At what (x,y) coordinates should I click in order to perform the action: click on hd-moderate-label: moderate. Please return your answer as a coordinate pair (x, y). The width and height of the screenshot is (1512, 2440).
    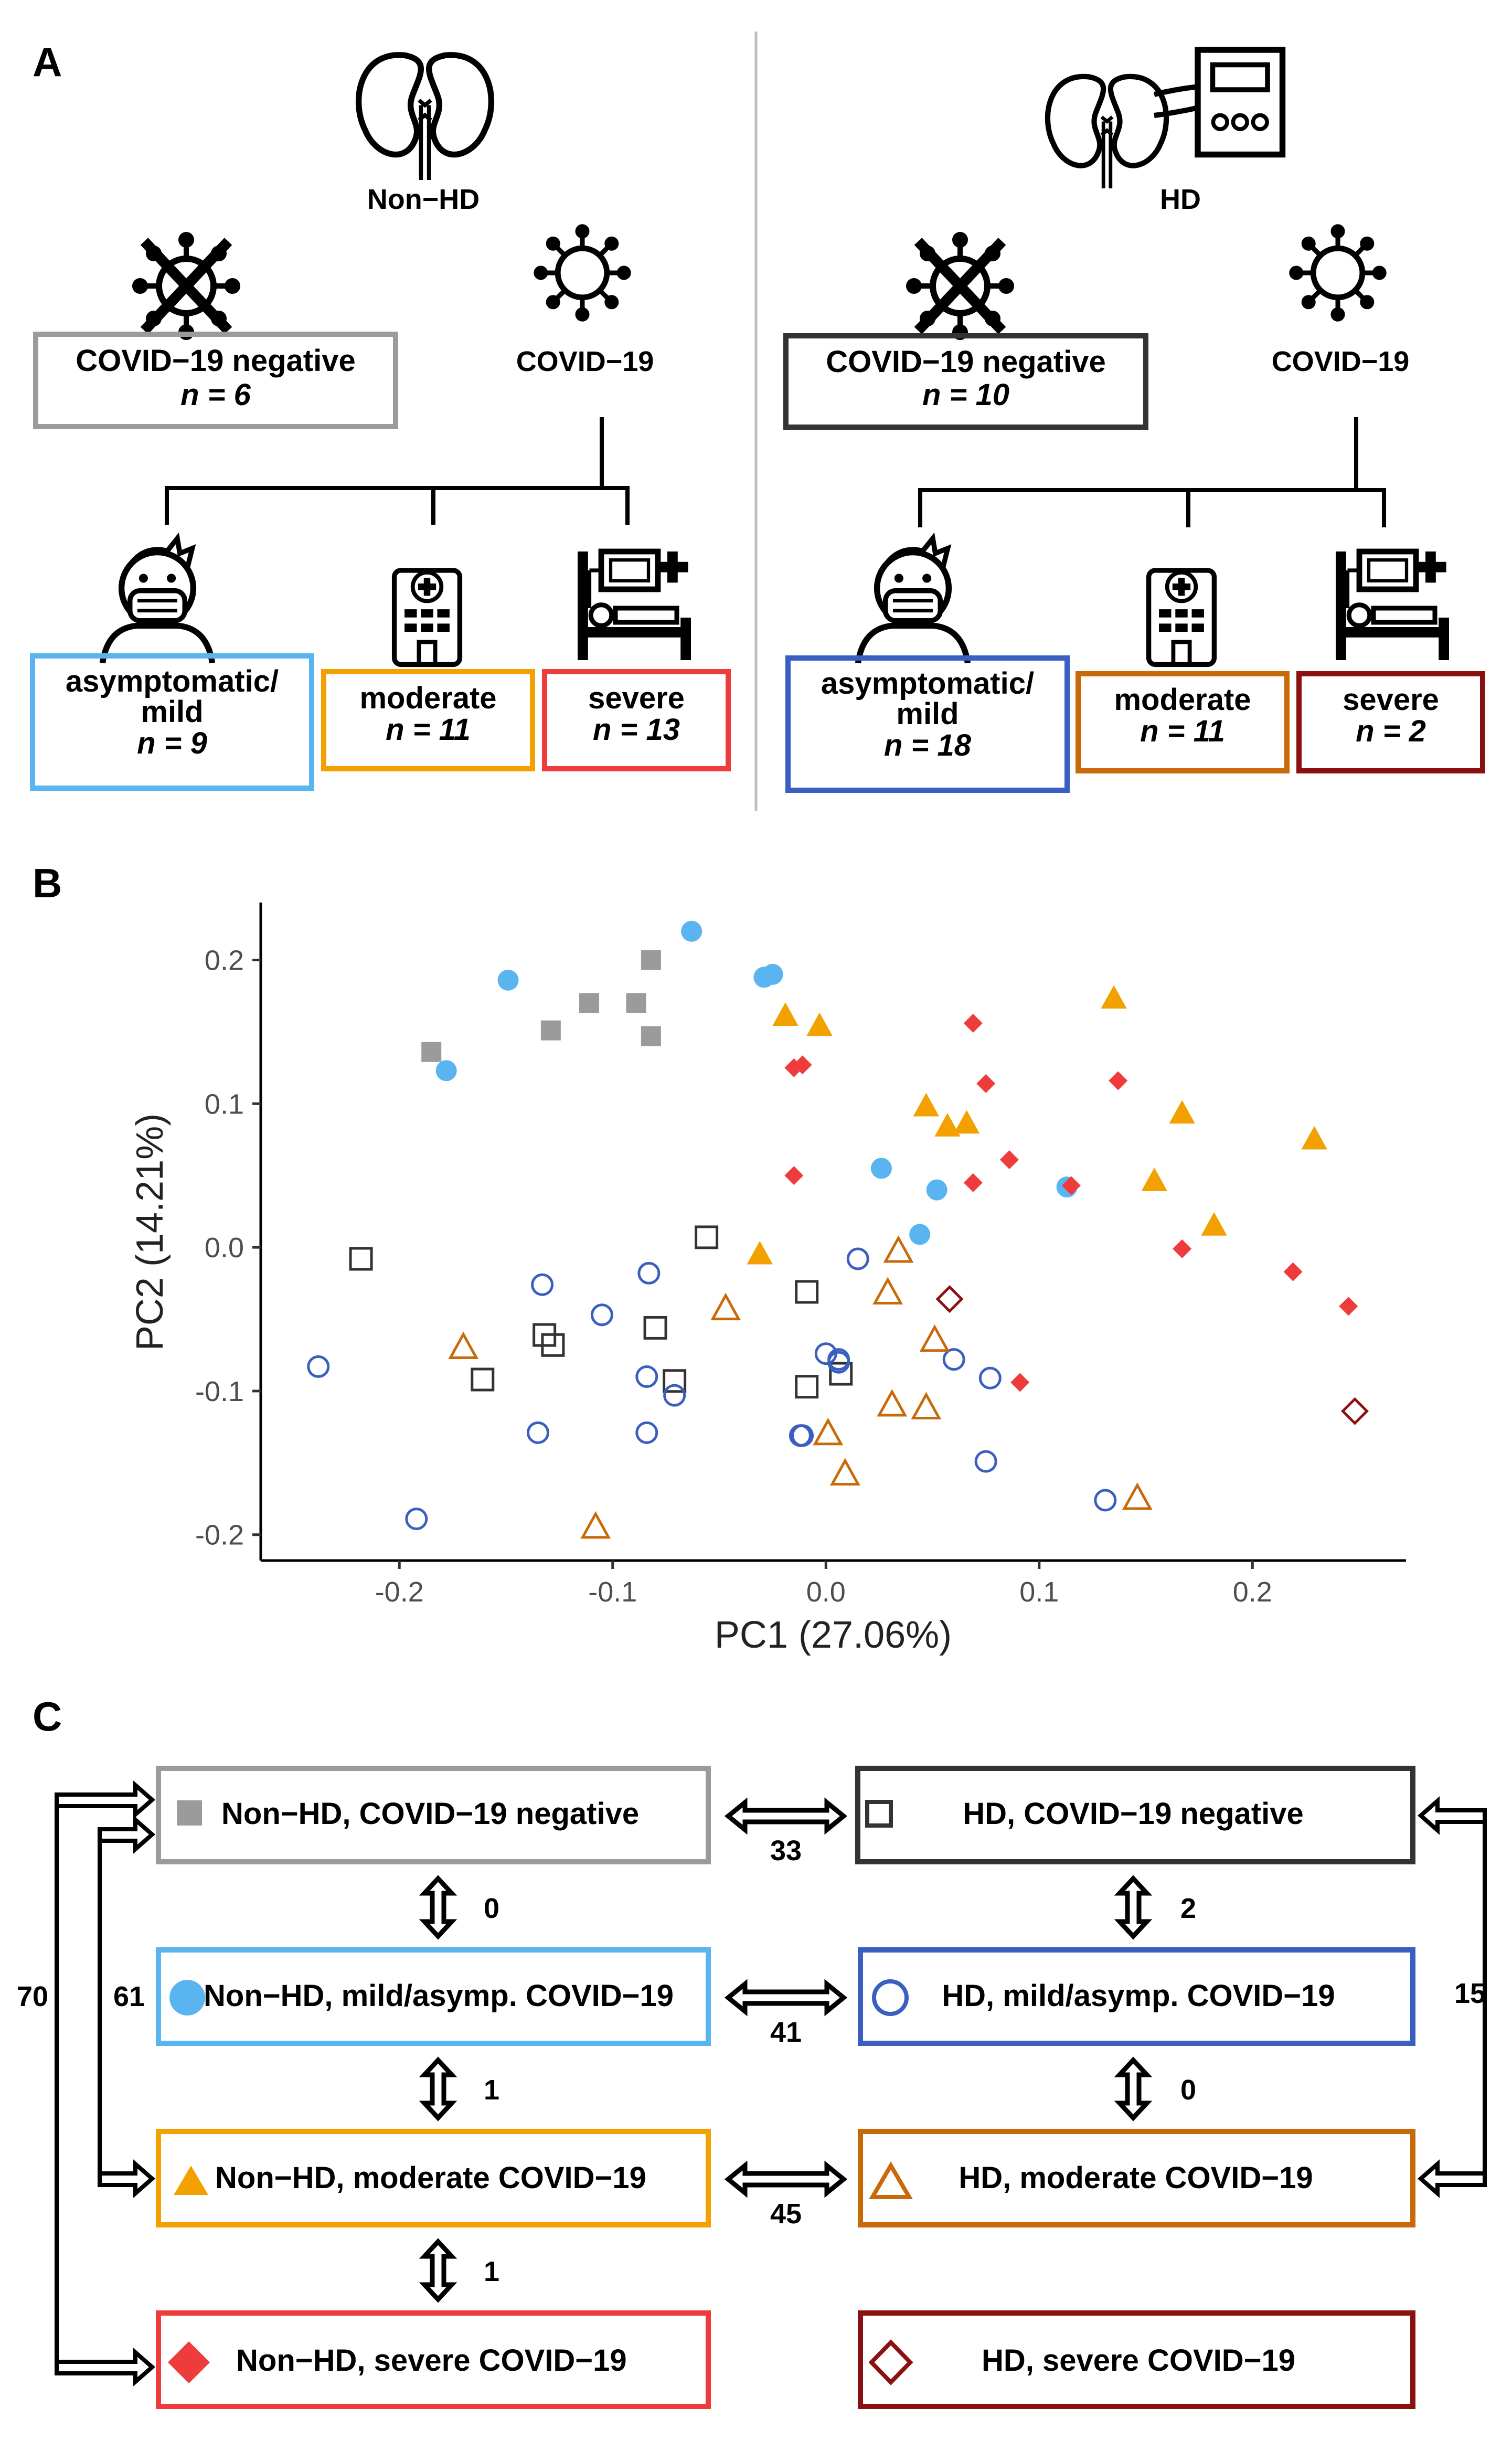
    Looking at the image, I should click on (1182, 700).